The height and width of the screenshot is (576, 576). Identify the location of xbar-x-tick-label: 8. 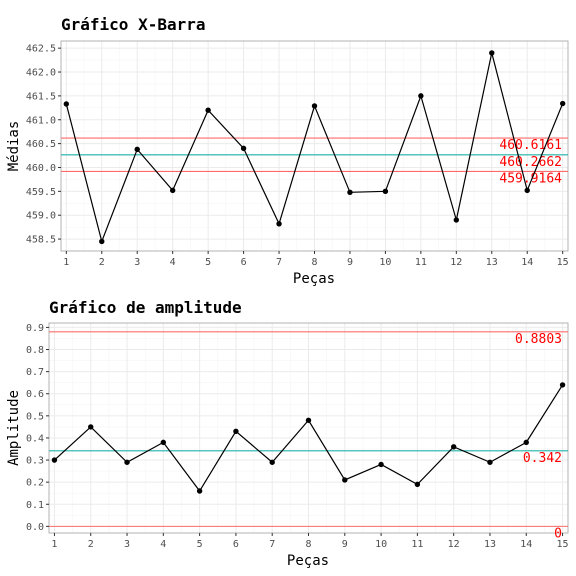
(314, 262).